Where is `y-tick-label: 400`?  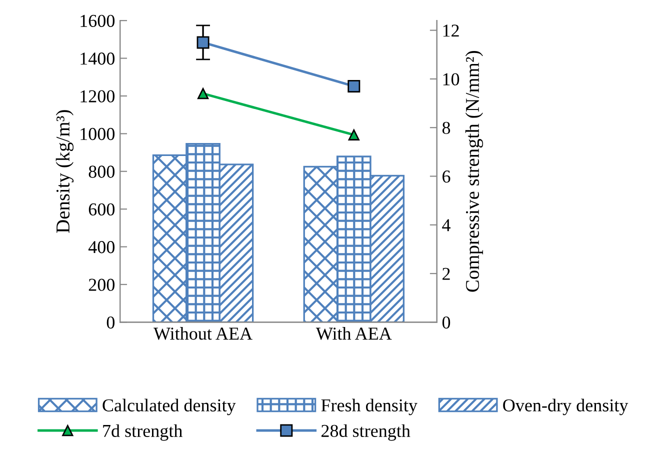 y-tick-label: 400 is located at coordinates (101, 247).